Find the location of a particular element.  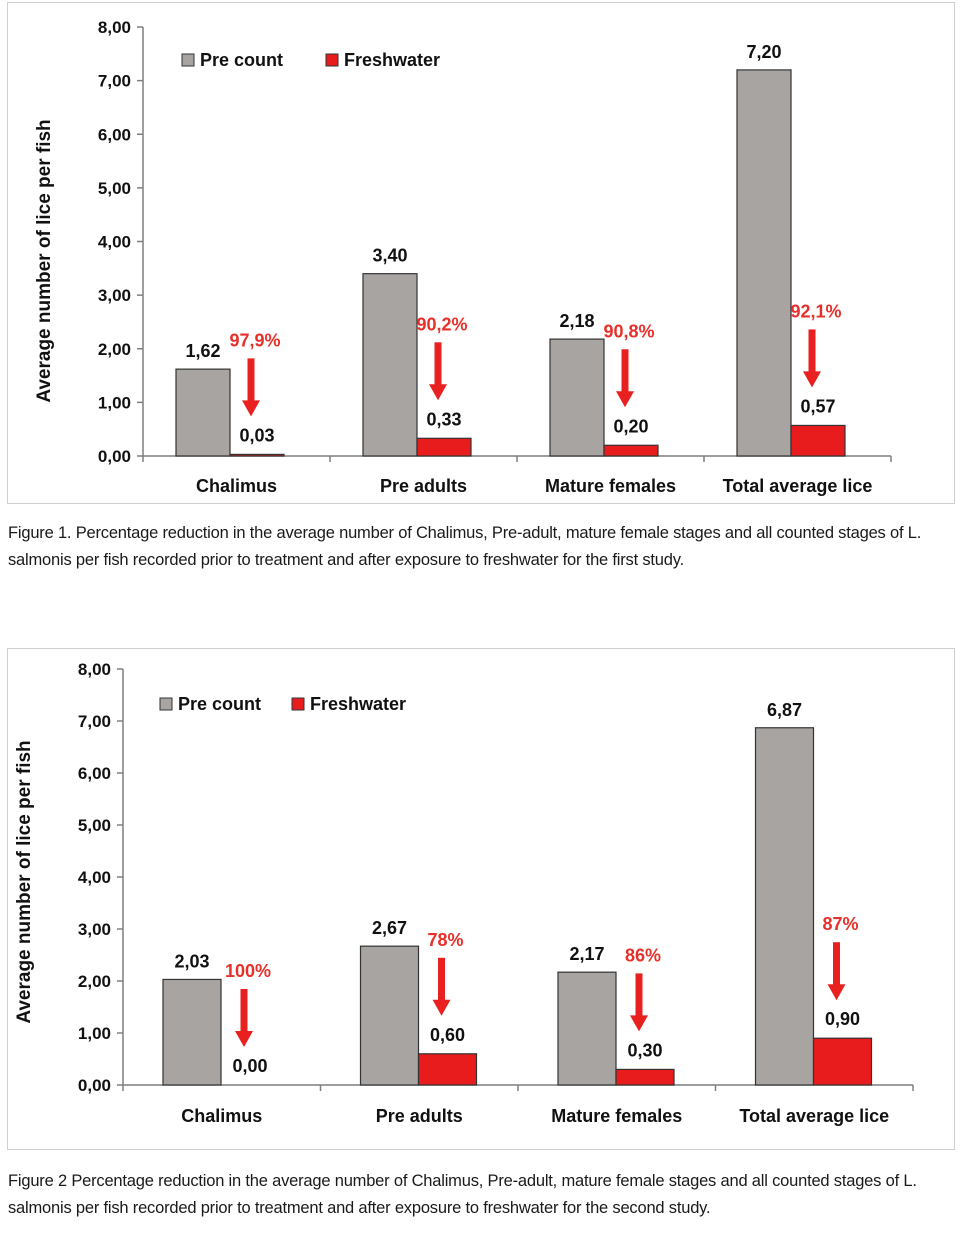

reduction-percent-label: 87% is located at coordinates (840, 924).